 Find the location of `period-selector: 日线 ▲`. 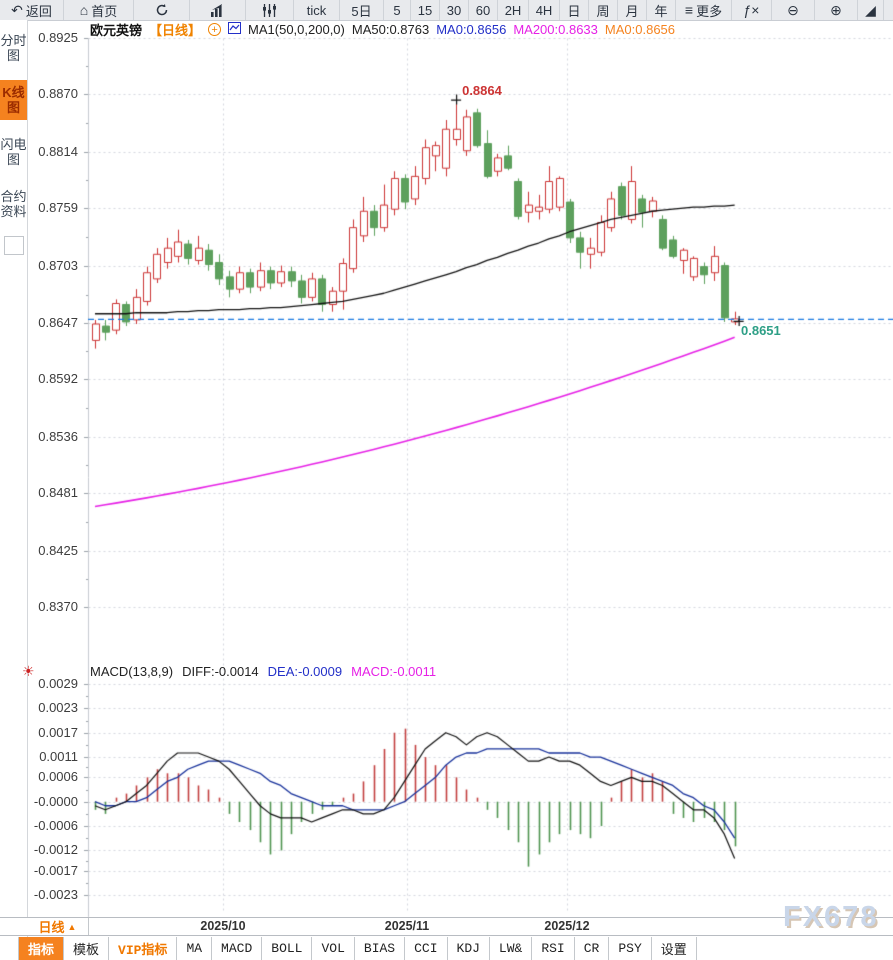

period-selector: 日线 ▲ is located at coordinates (58, 926).